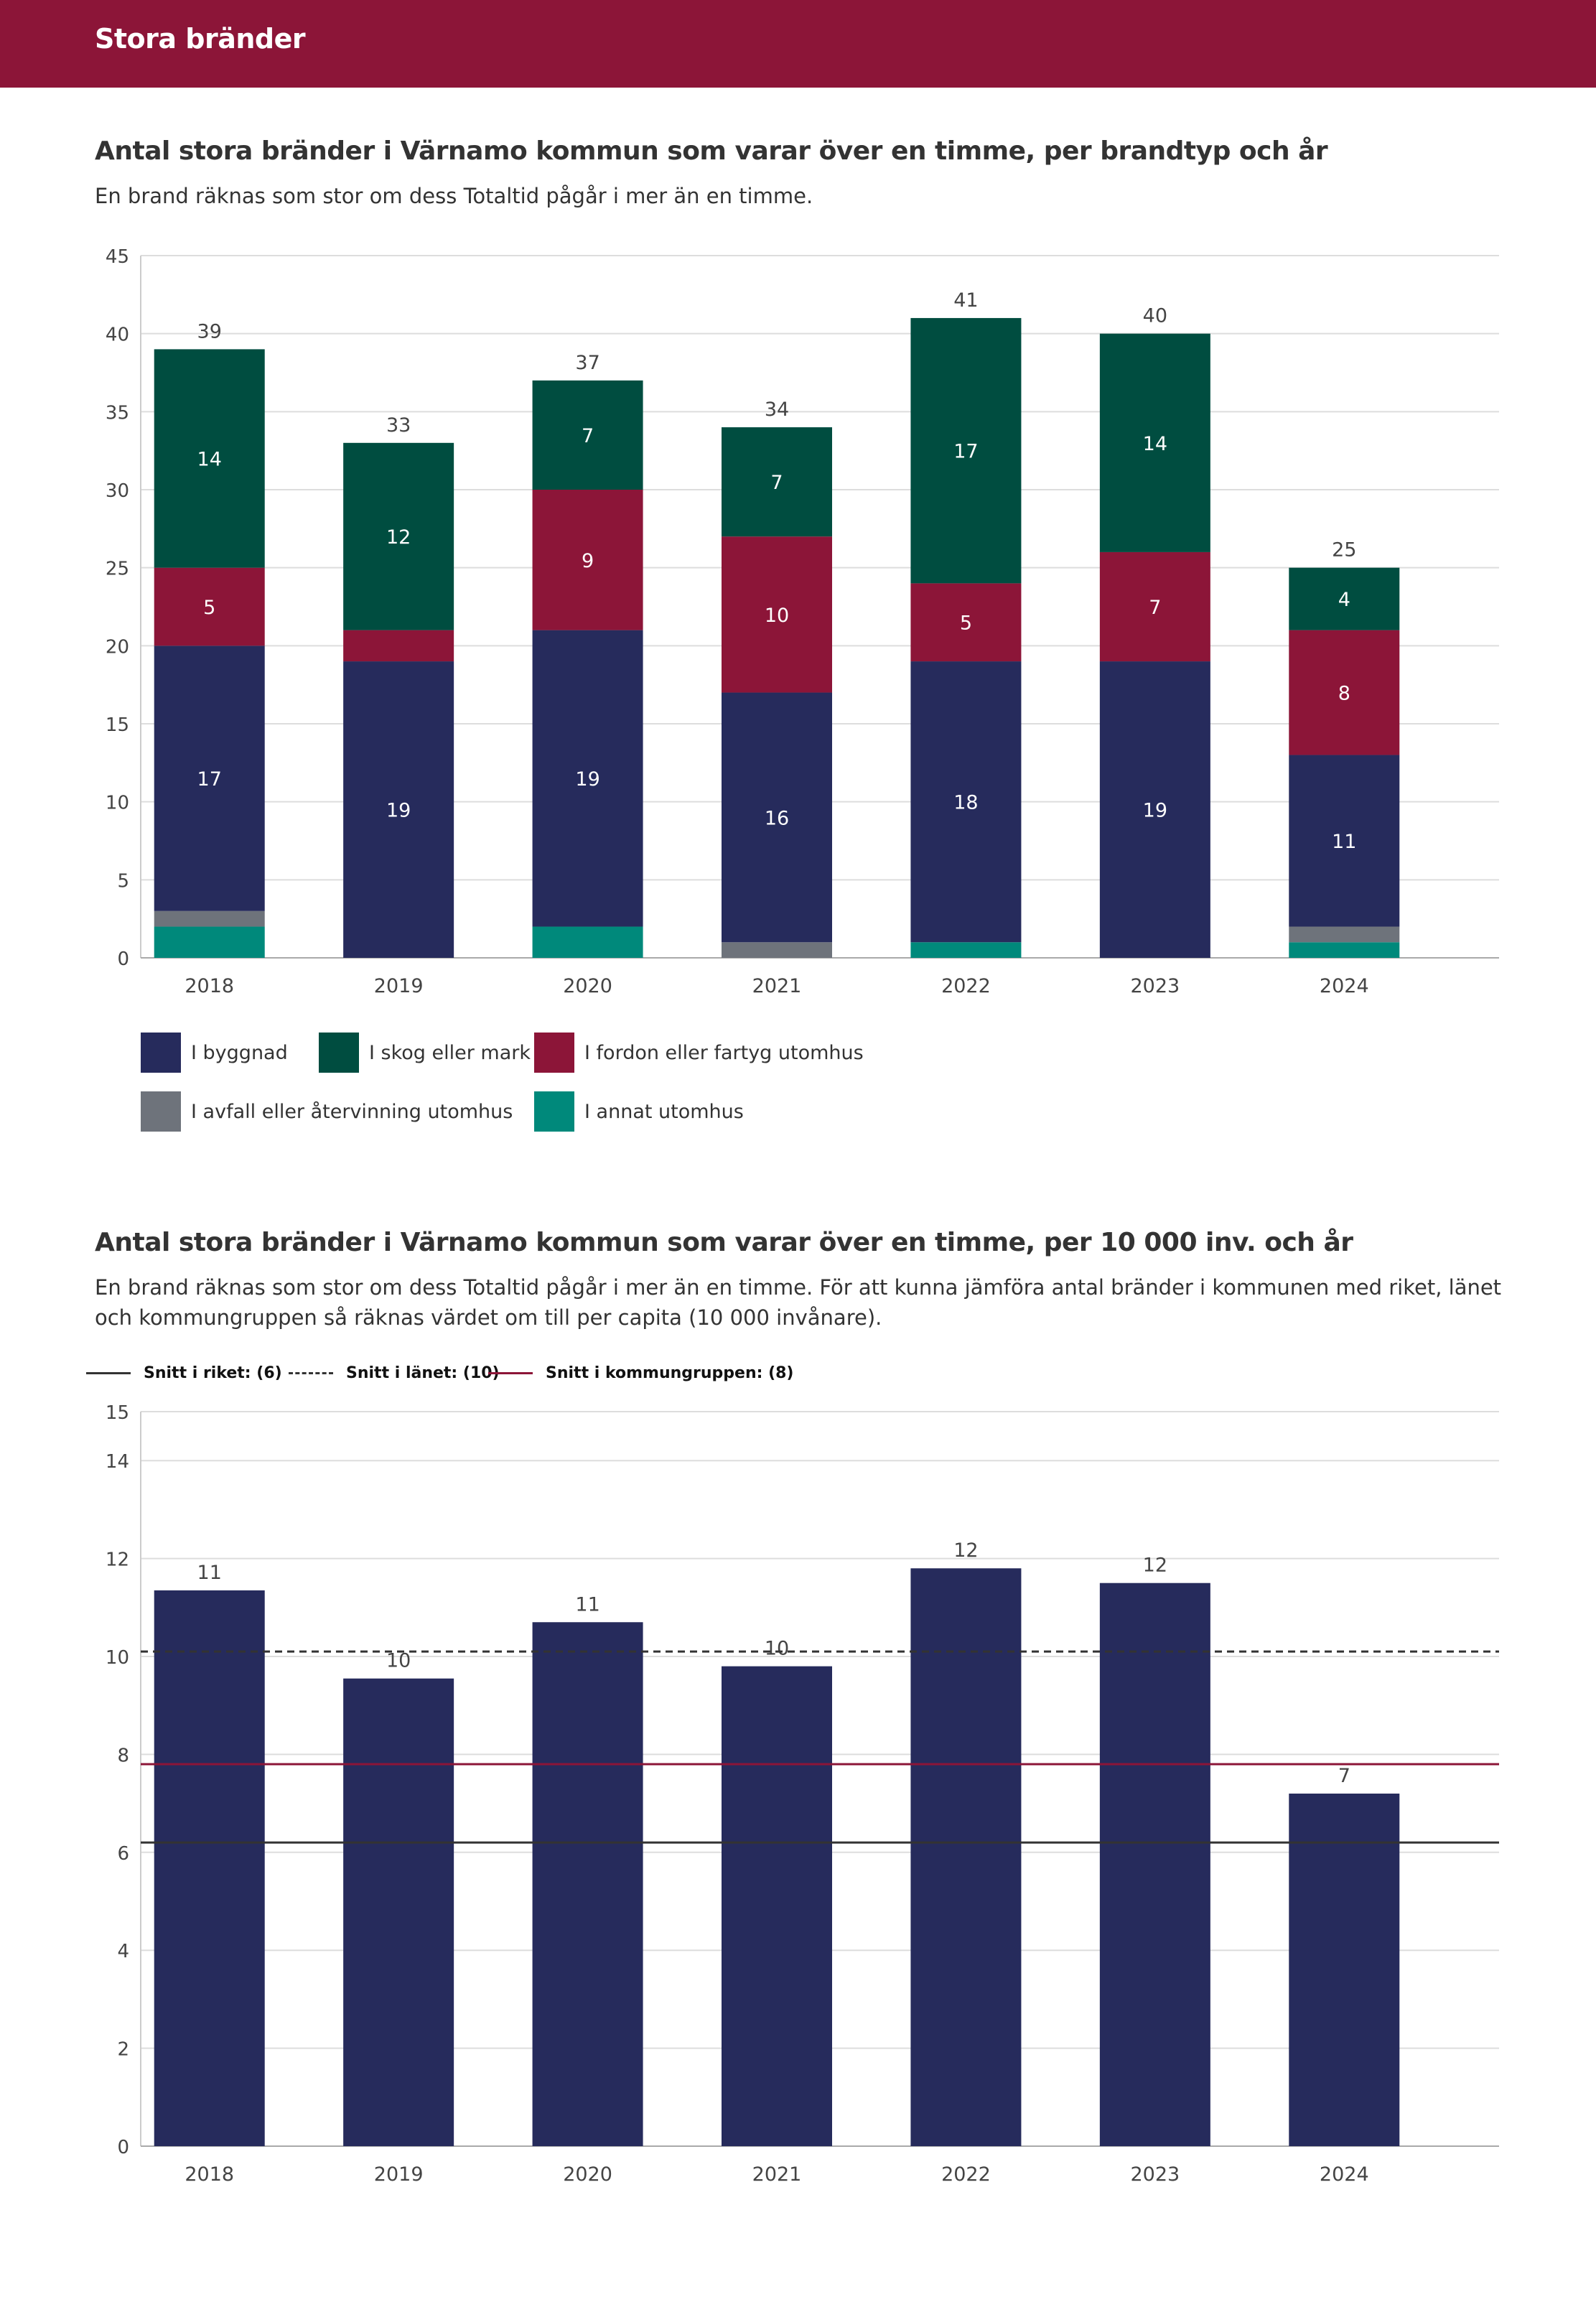  I want to click on y-tick-label: 0, so click(123, 2147).